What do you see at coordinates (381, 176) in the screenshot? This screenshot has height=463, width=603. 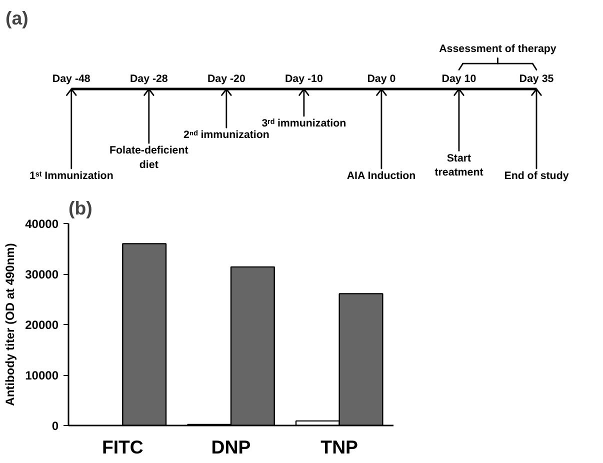 I see `text: AIA Induction` at bounding box center [381, 176].